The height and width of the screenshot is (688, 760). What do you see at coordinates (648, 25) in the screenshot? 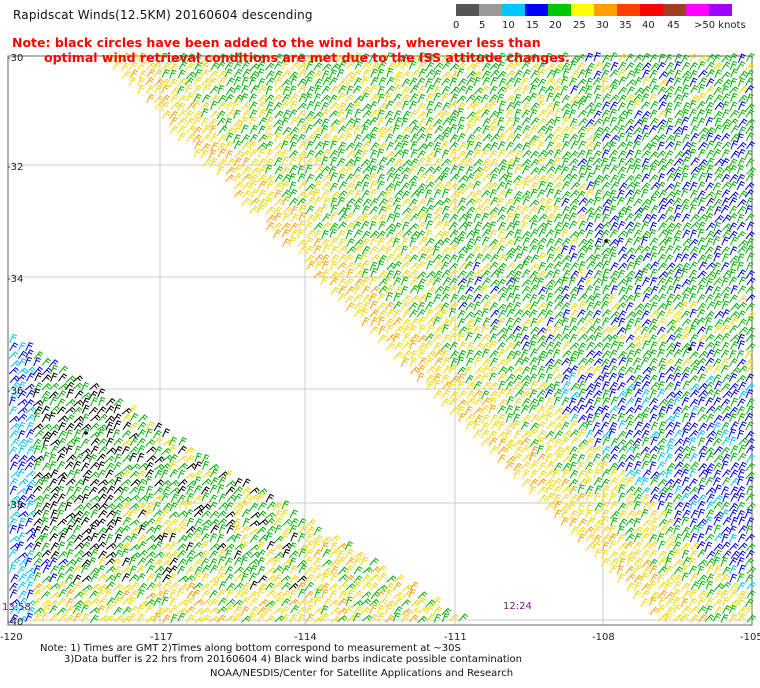
I see `colorbar-label: 40` at bounding box center [648, 25].